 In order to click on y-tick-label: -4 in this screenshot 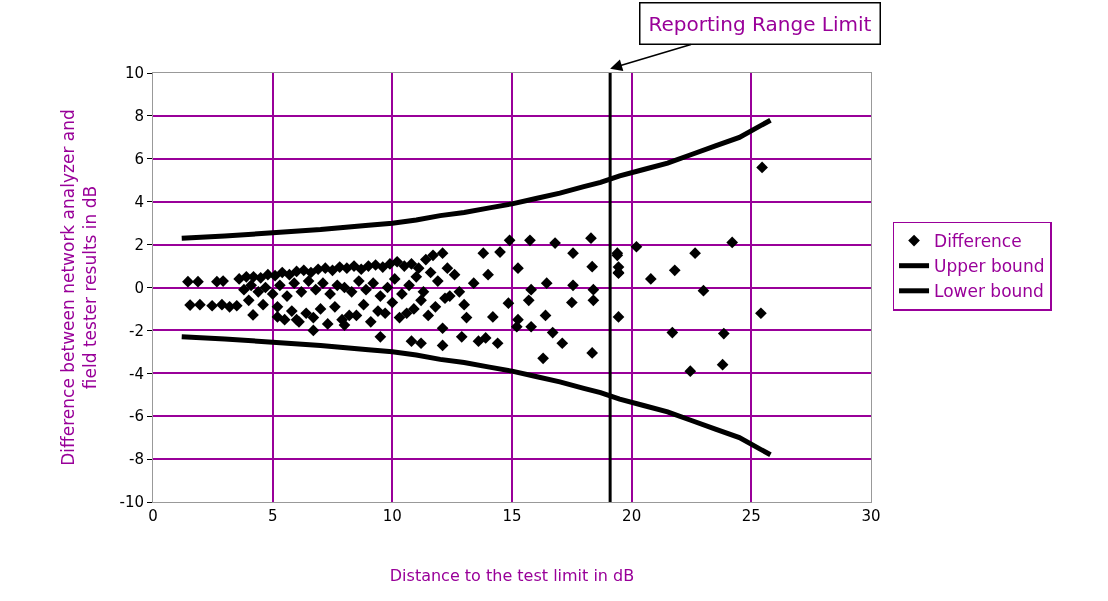, I will do `click(136, 373)`.